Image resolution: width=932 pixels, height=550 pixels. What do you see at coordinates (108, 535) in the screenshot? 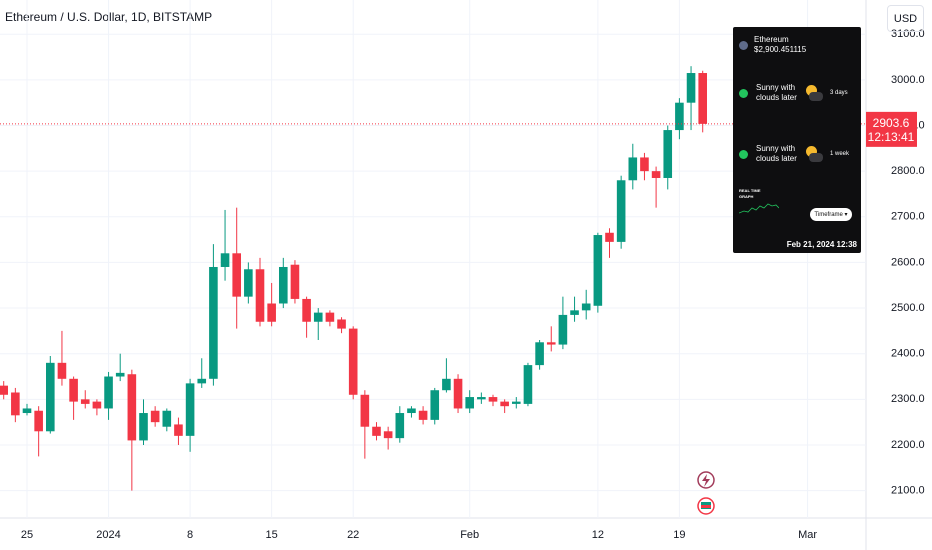
I see `x-tick-label: 2024` at bounding box center [108, 535].